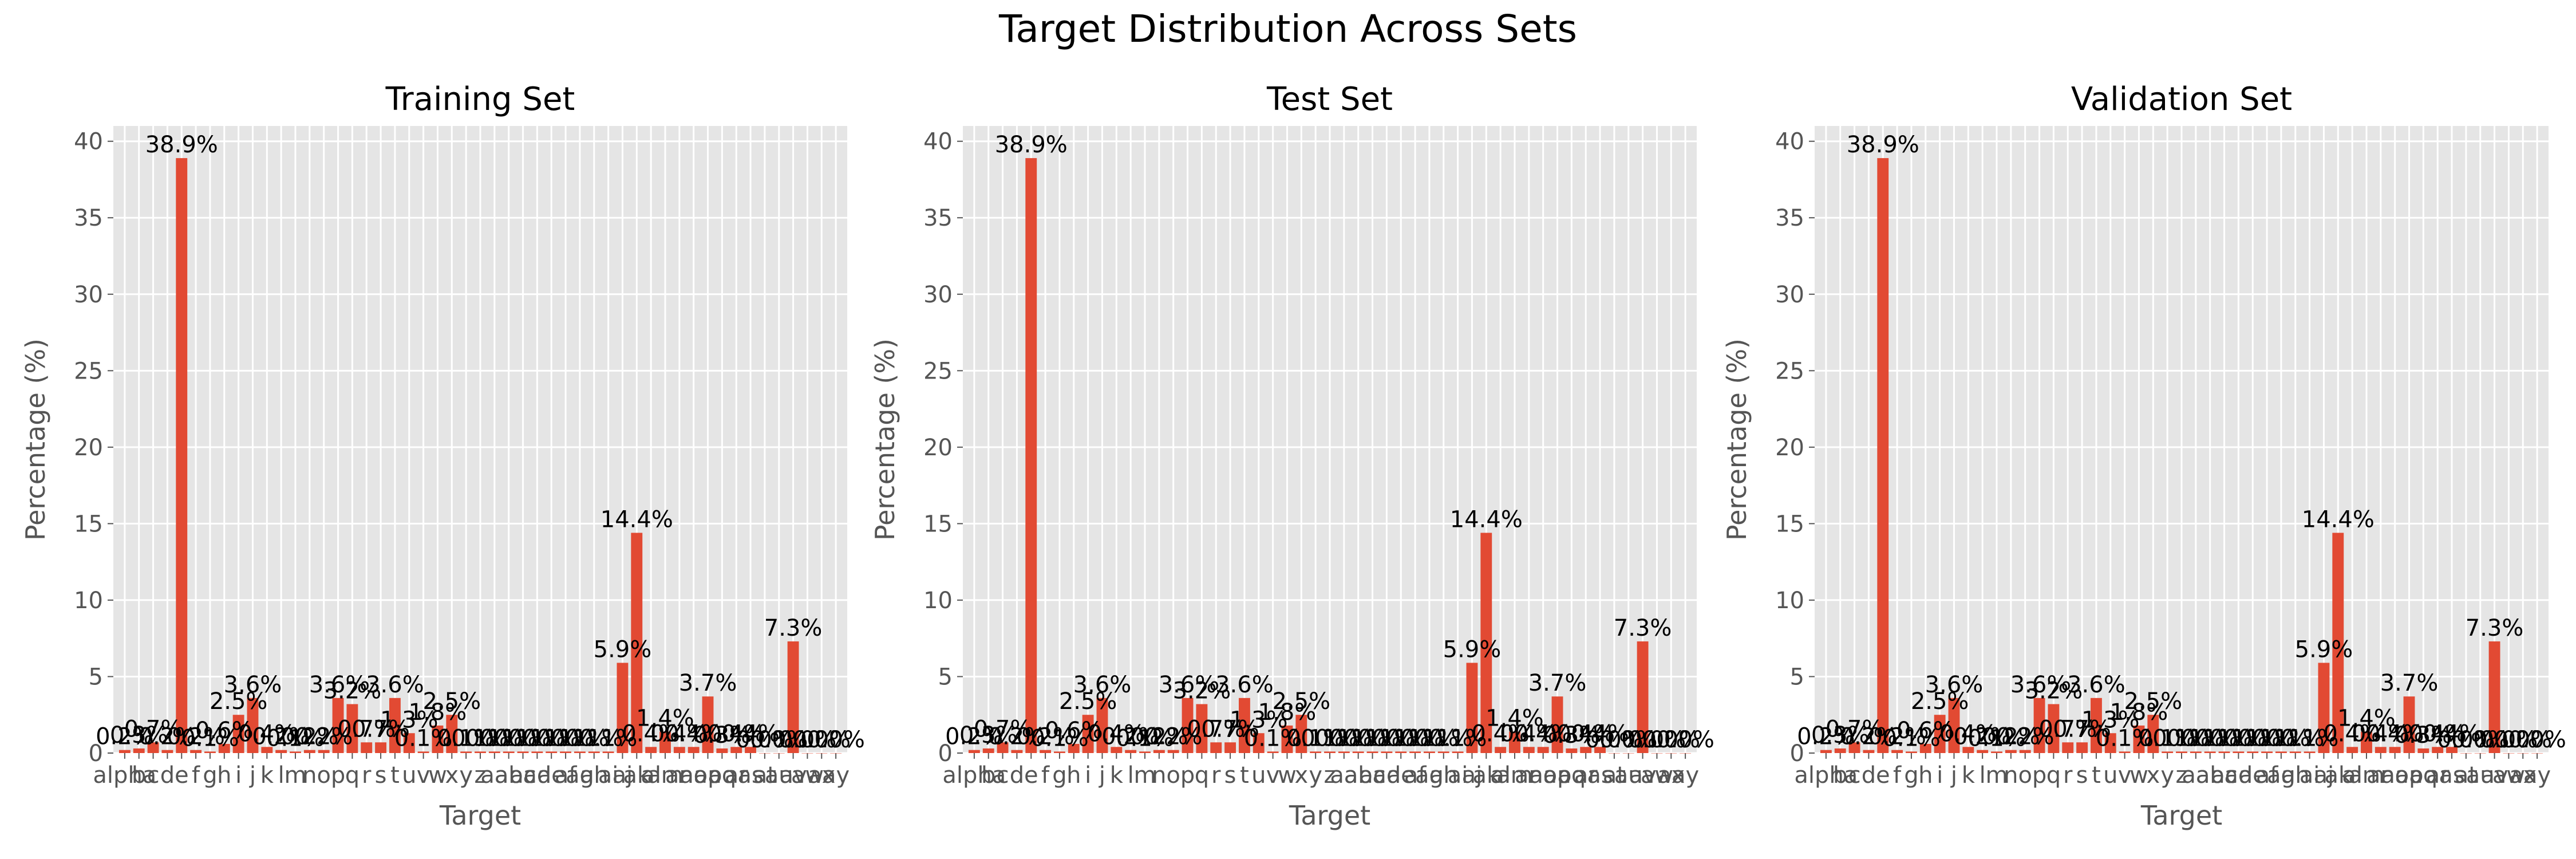 This screenshot has height=859, width=2576. What do you see at coordinates (1045, 775) in the screenshot?
I see `x-tick-label: f` at bounding box center [1045, 775].